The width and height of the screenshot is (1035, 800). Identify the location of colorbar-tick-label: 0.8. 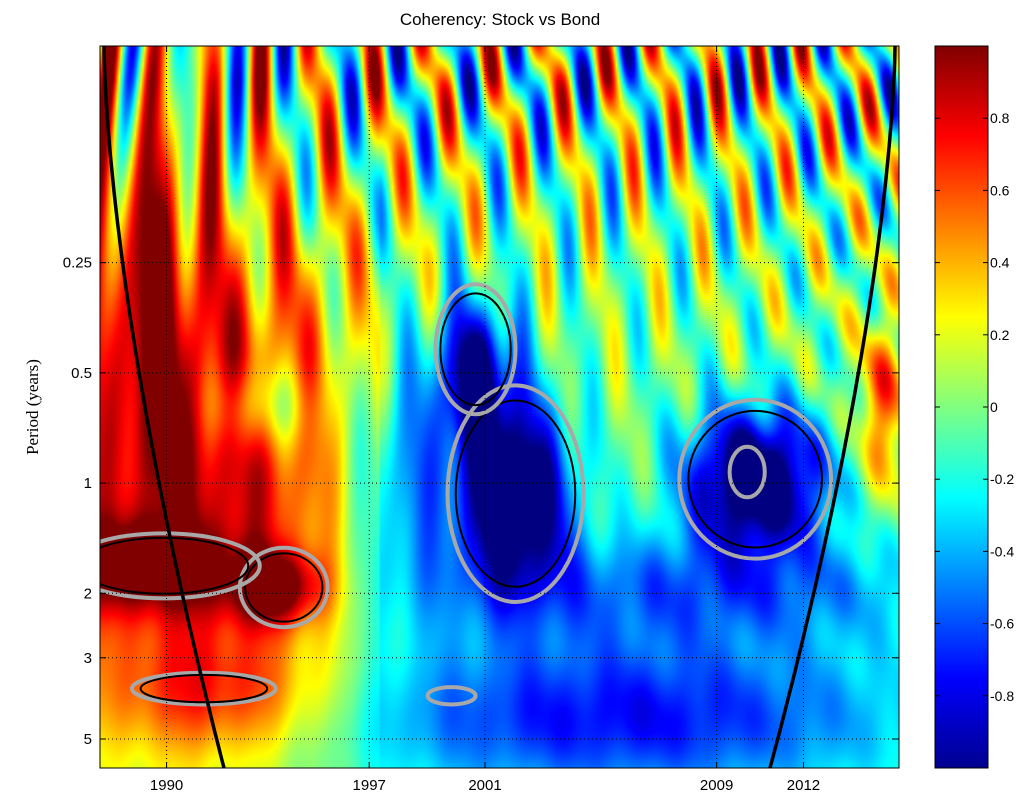
(1000, 118).